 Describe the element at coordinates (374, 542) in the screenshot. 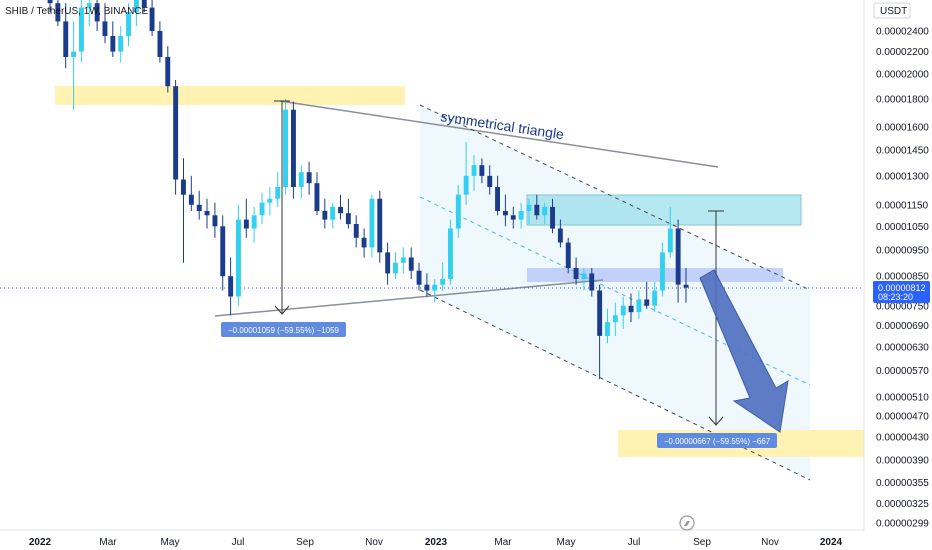

I see `time-tick-label: Nov` at that location.